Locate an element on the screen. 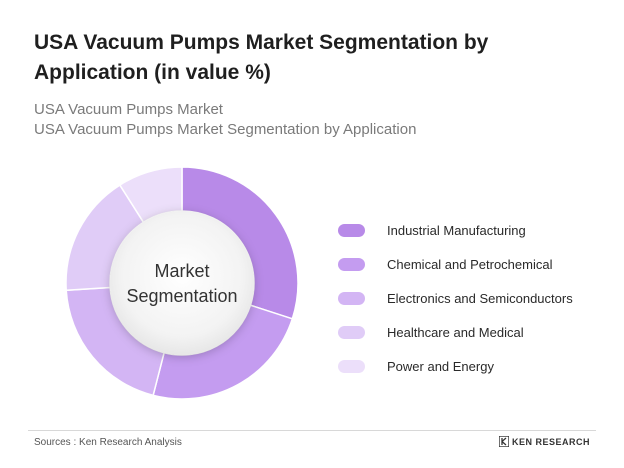 Image resolution: width=624 pixels, height=468 pixels. legend-item: Electronics and Semiconductors is located at coordinates (455, 298).